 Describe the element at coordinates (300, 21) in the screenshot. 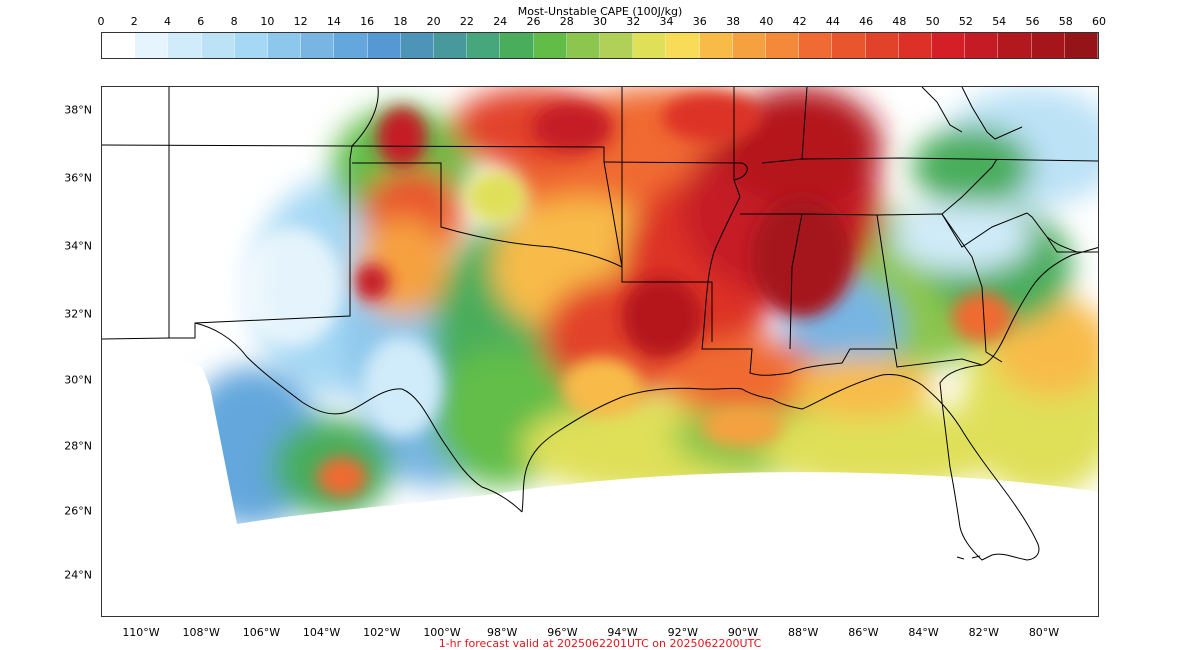

I see `colorbar-tick-label: 12` at that location.